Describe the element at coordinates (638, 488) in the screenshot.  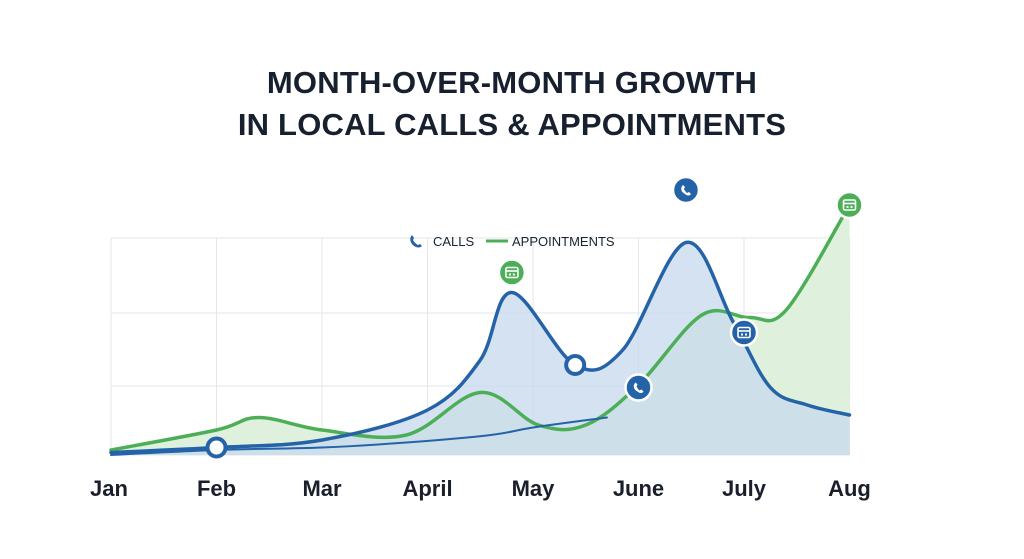
I see `x-tick-label-june: June` at that location.